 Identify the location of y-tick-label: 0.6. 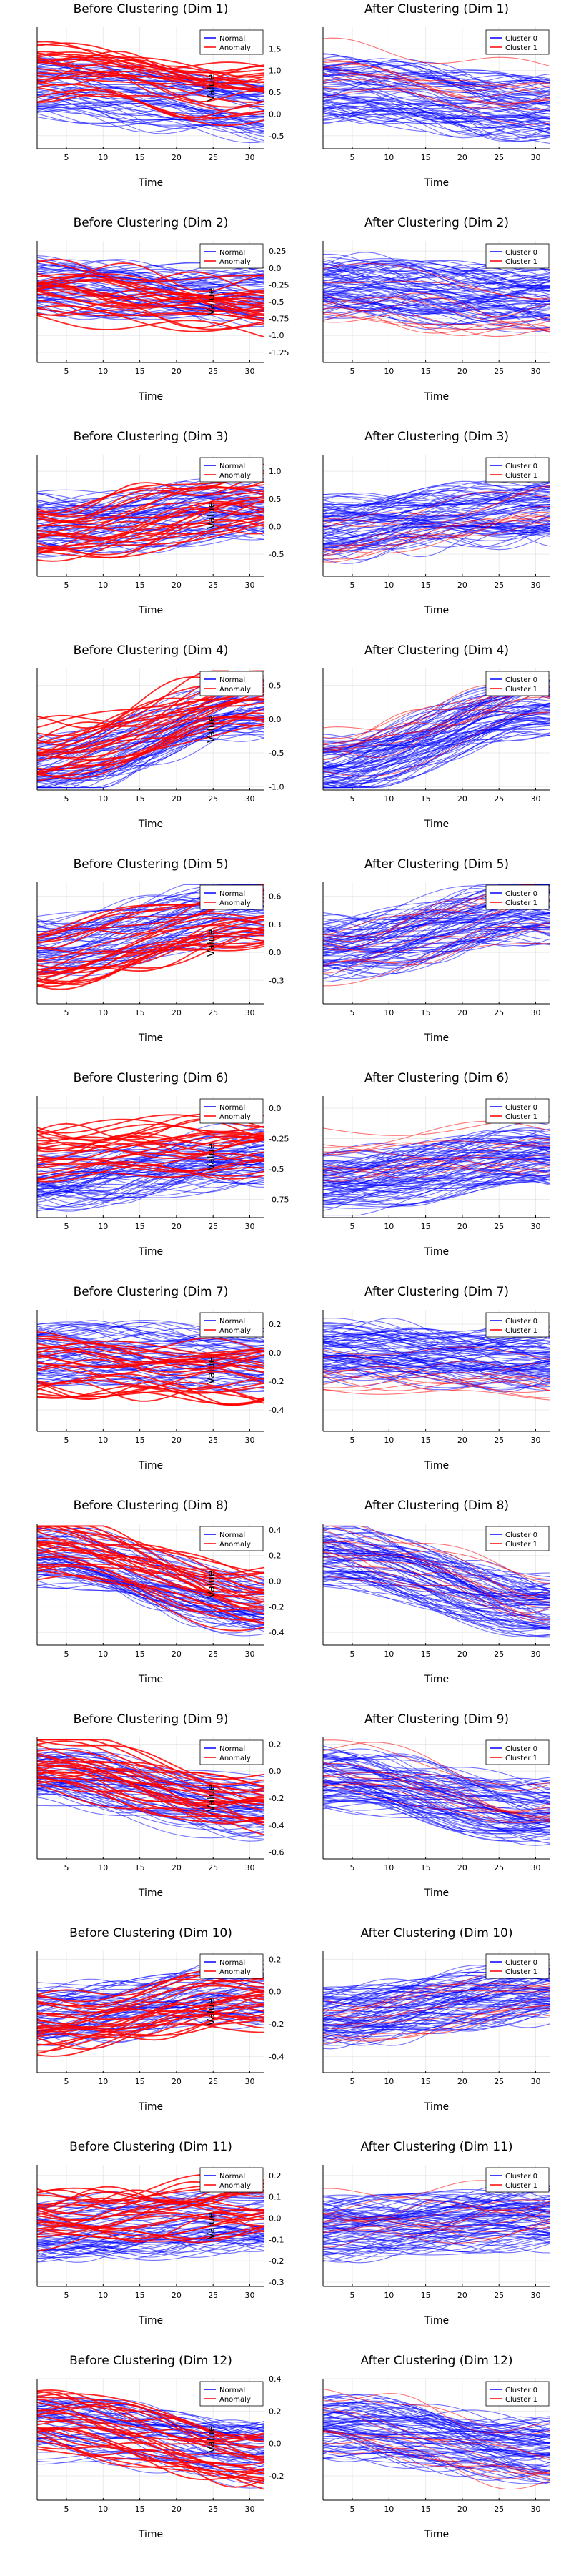
(275, 897).